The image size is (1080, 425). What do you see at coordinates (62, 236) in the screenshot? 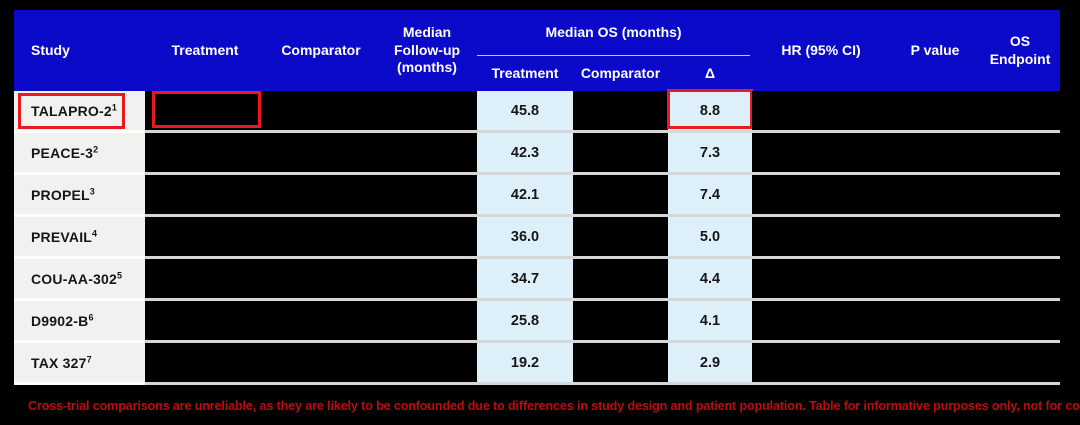
I see `study-name: PREVAIL` at bounding box center [62, 236].